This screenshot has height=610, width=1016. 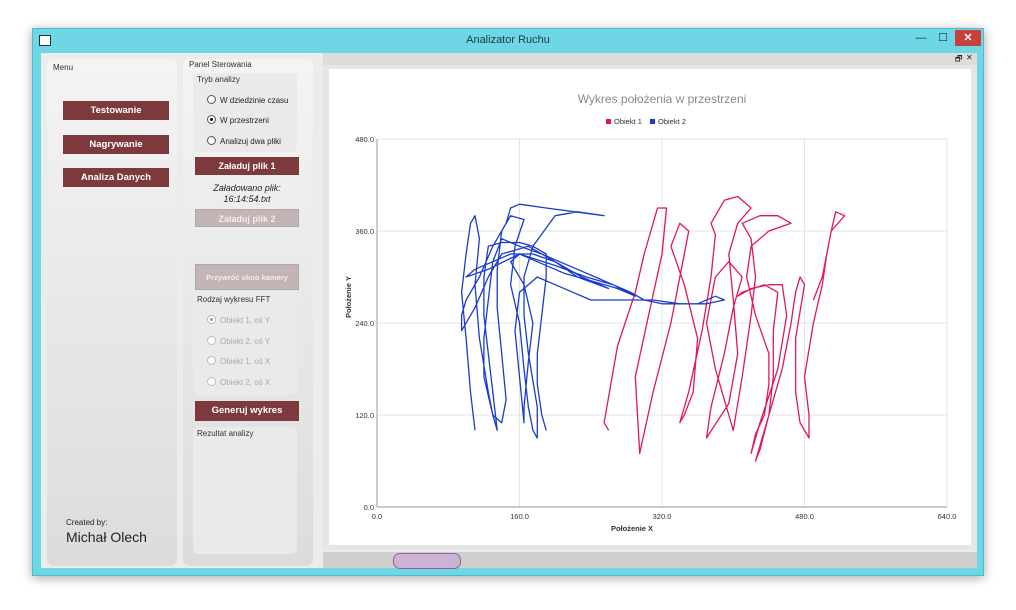 What do you see at coordinates (116, 177) in the screenshot?
I see `analiza-danych-button: Analiza Danych` at bounding box center [116, 177].